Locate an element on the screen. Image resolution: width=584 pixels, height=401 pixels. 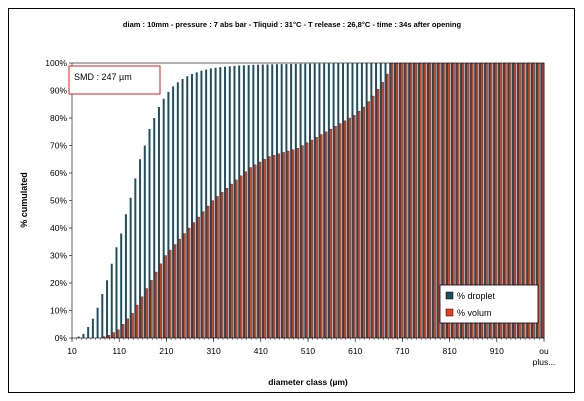
y-tick-label-2: 20% is located at coordinates (58, 283).